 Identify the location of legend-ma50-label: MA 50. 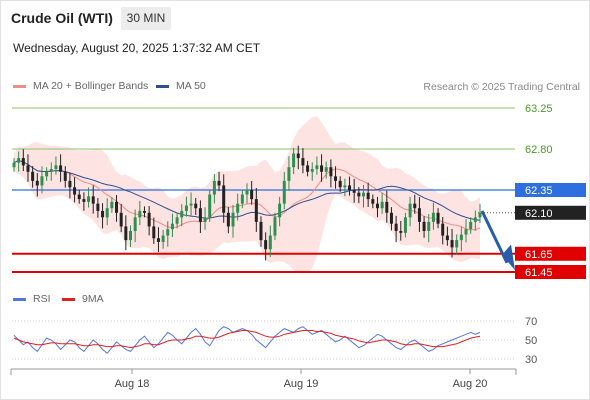
(191, 86).